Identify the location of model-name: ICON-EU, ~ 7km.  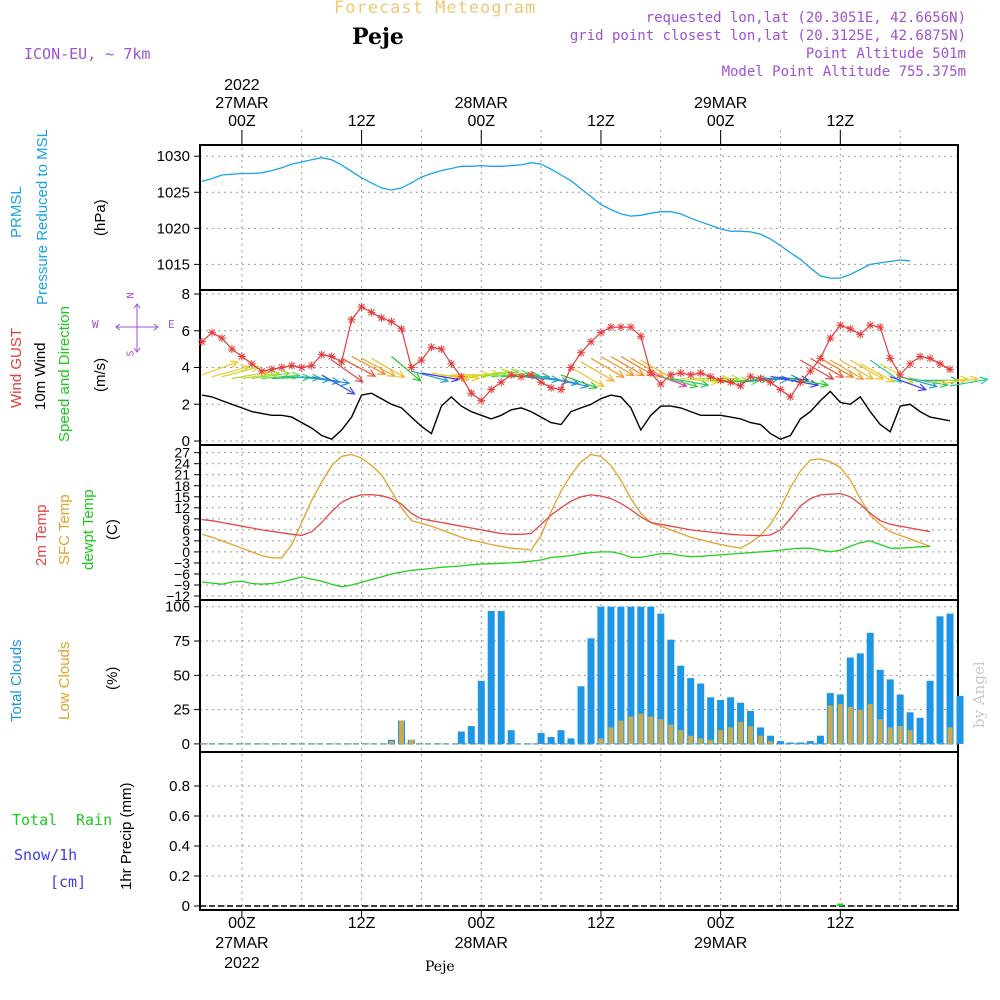
(87, 54).